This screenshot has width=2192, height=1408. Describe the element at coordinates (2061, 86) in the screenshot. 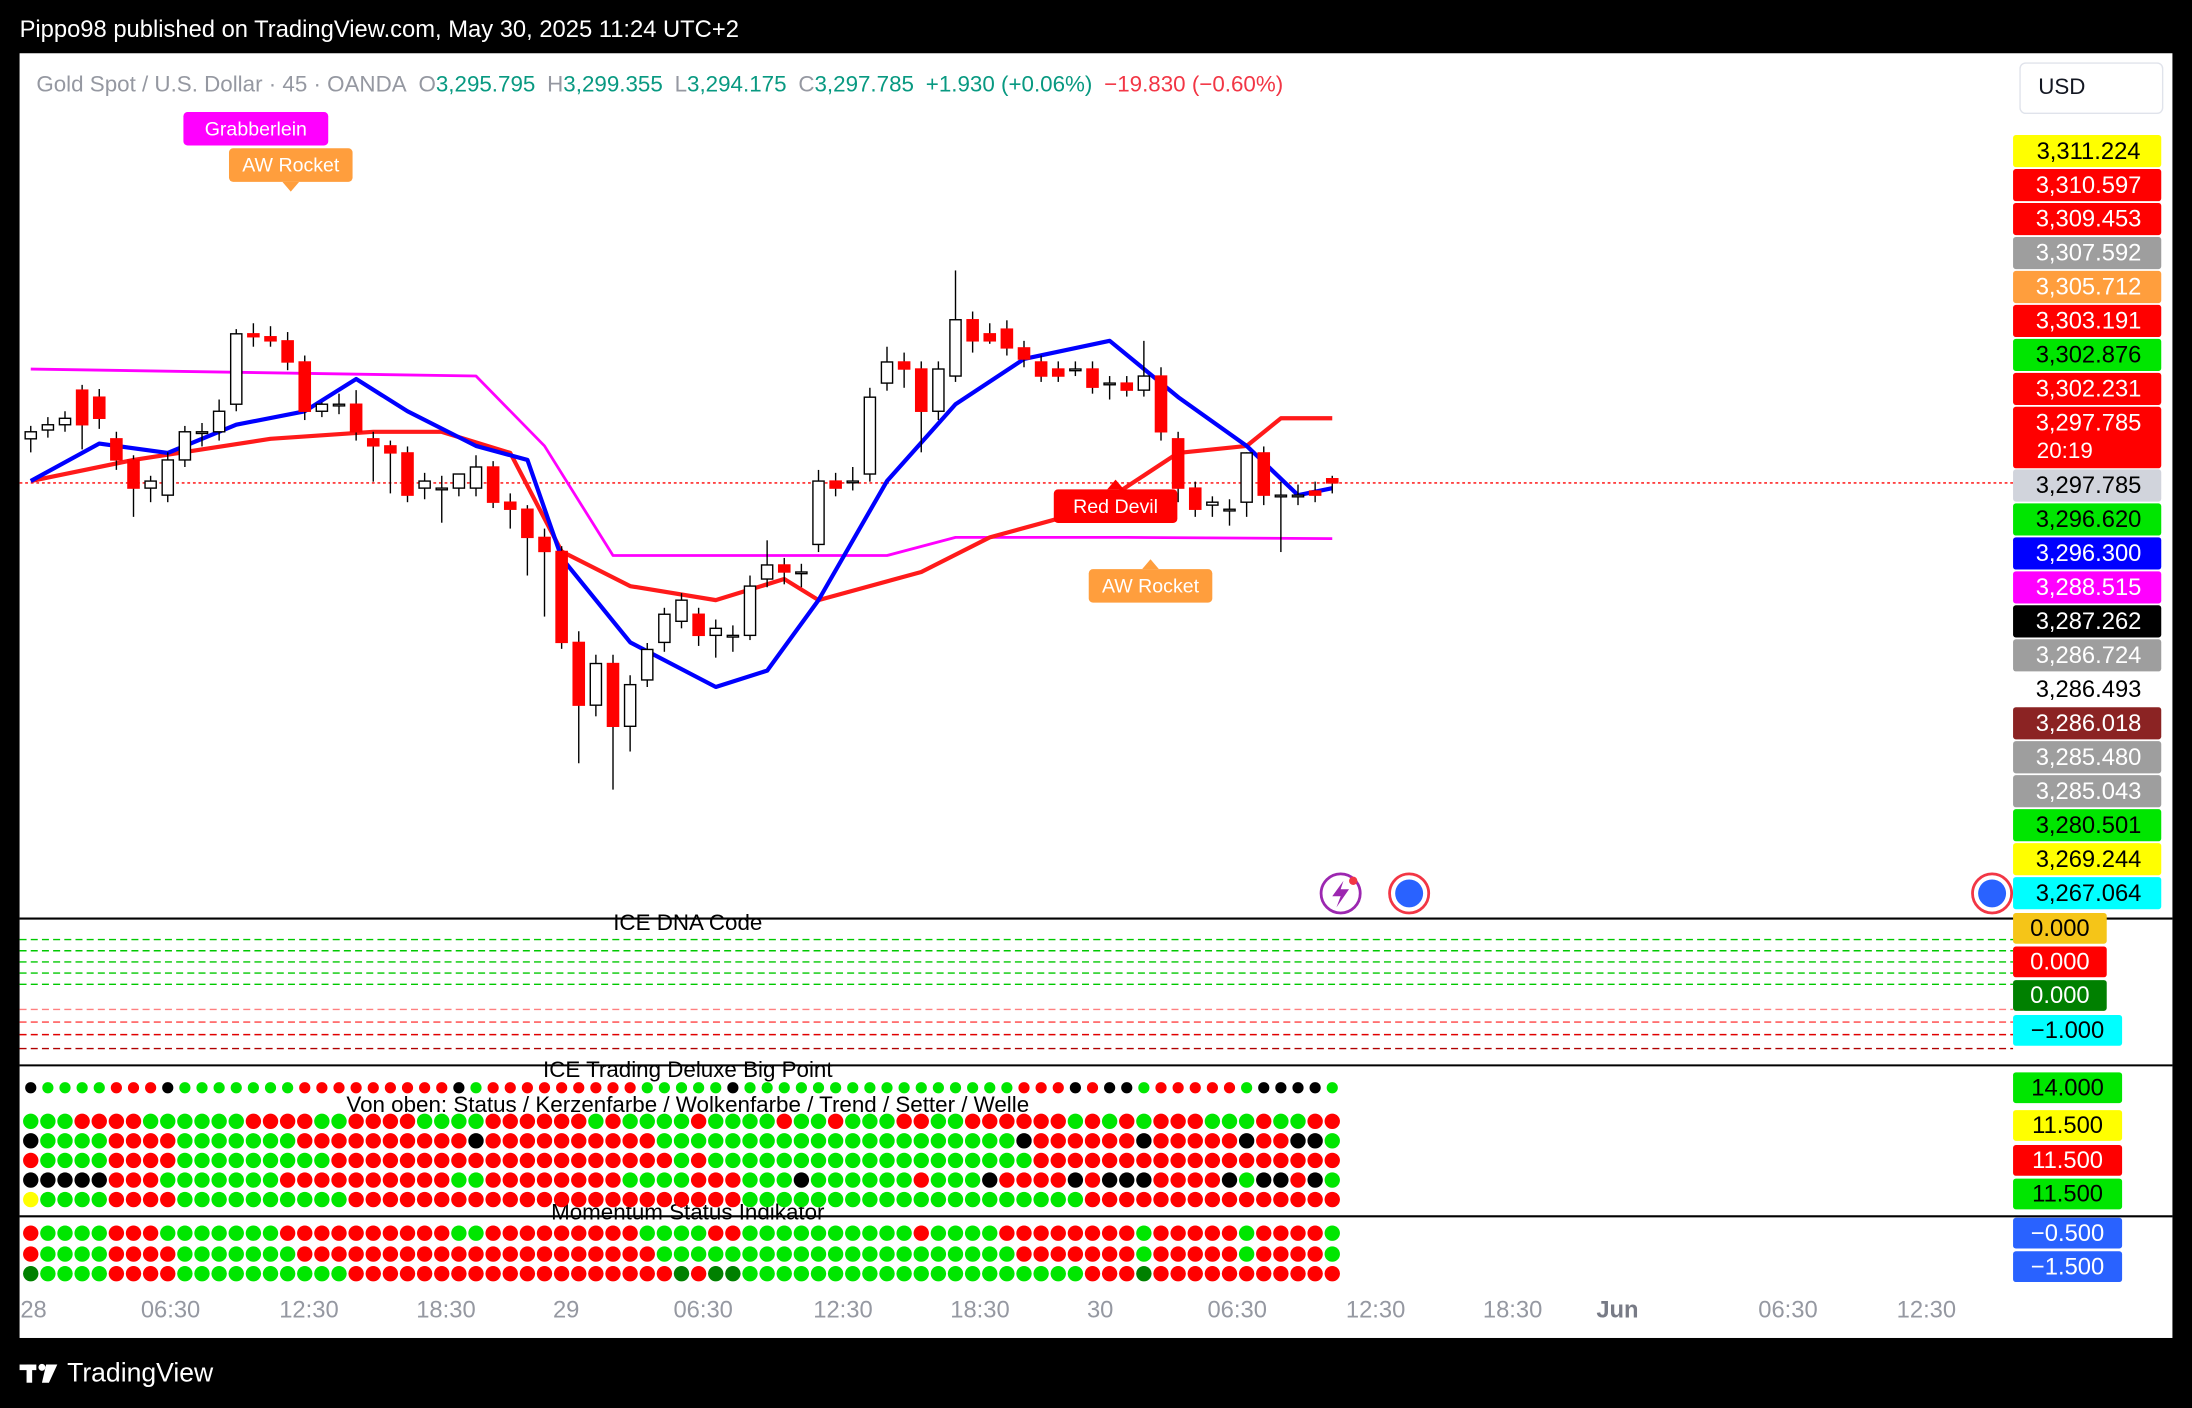

I see `currency: USD` at that location.